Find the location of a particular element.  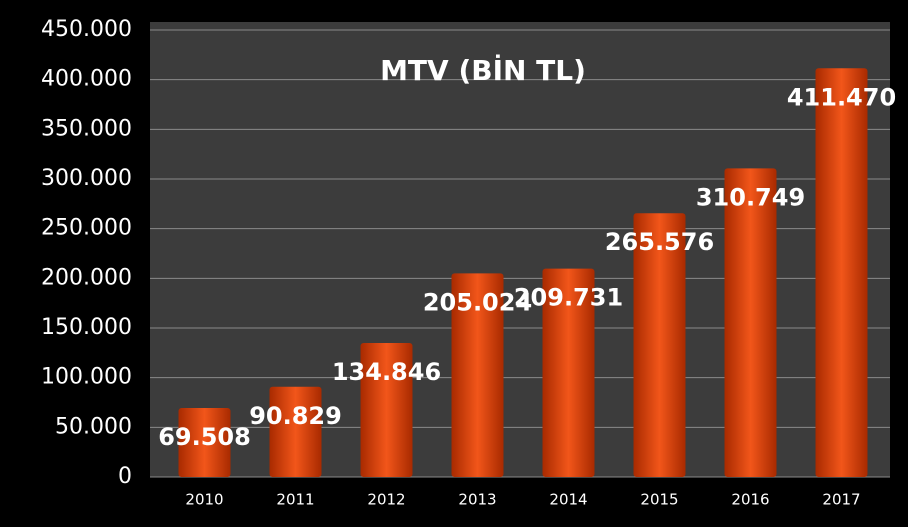

x-tick-label: 2011 is located at coordinates (295, 500).